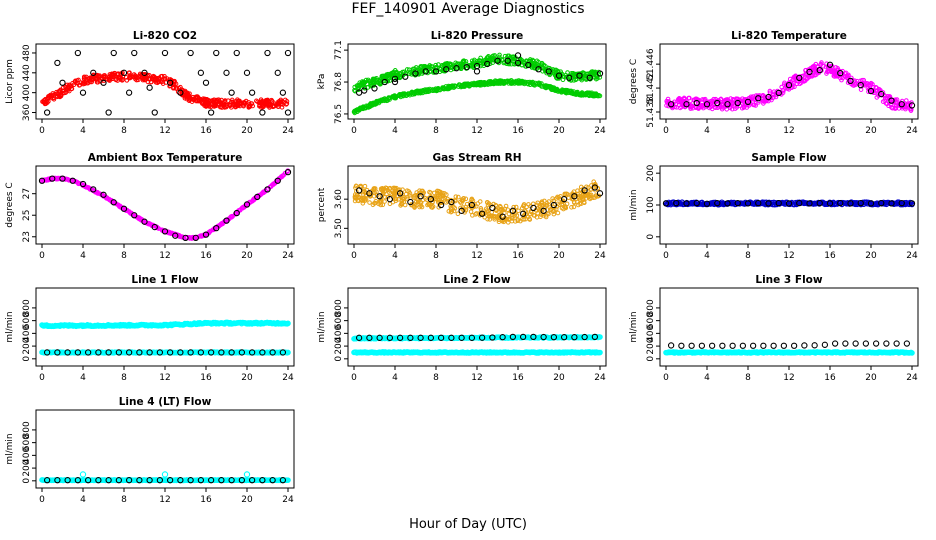  Describe the element at coordinates (322, 82) in the screenshot. I see `y-axis-label: kPa` at that location.